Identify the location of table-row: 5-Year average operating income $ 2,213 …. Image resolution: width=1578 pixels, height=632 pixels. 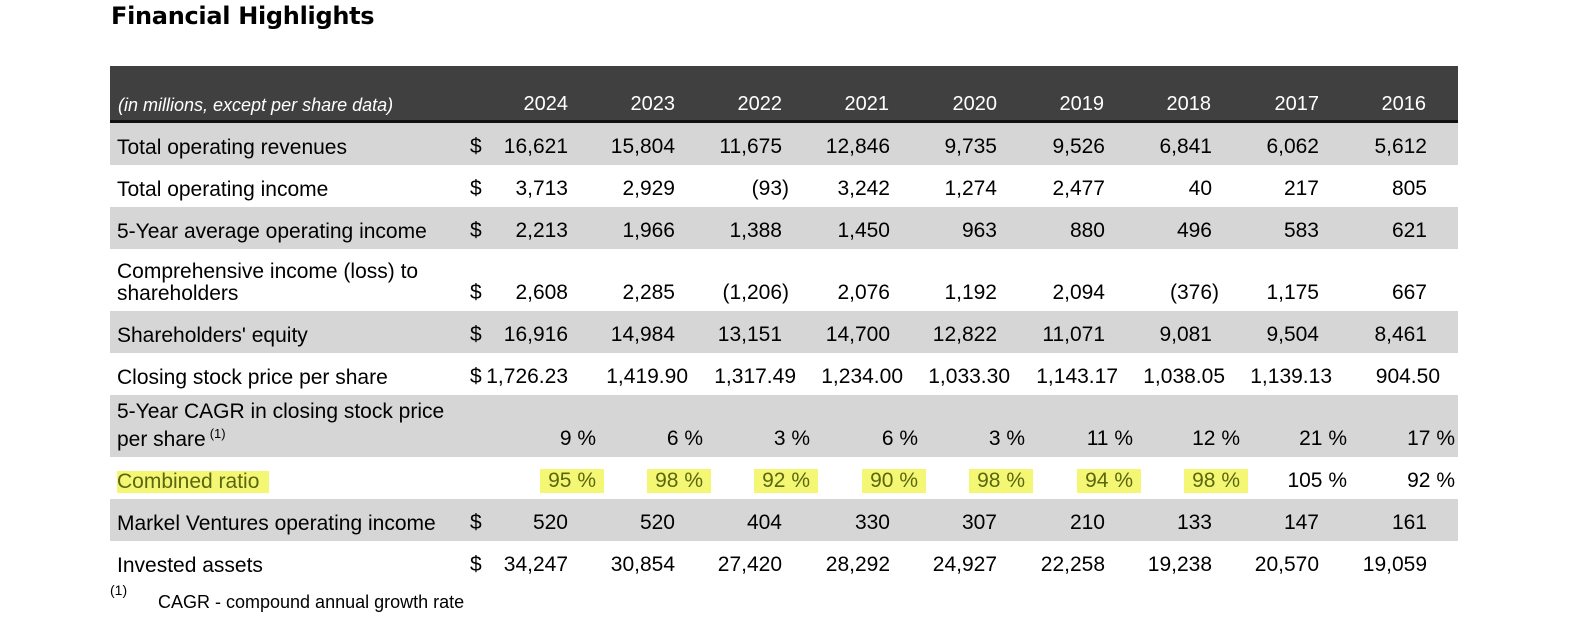
(784, 228).